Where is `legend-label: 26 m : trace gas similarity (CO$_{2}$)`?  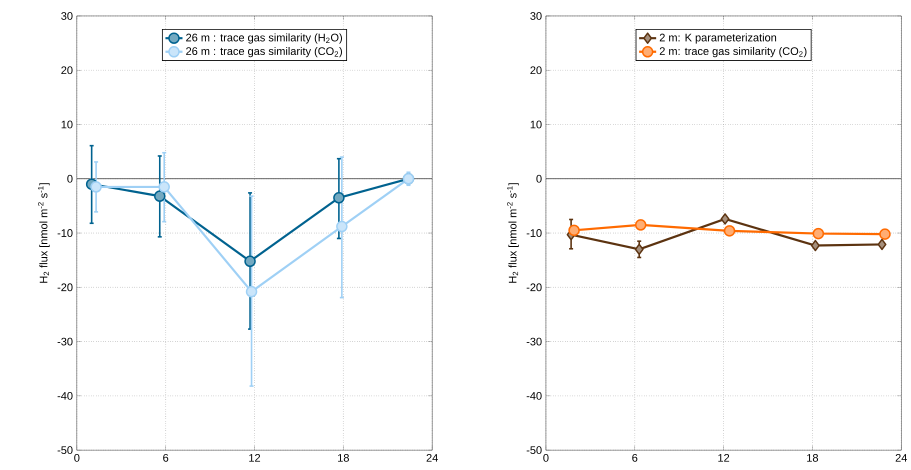 legend-label: 26 m : trace gas similarity (CO$_{2}$) is located at coordinates (264, 52).